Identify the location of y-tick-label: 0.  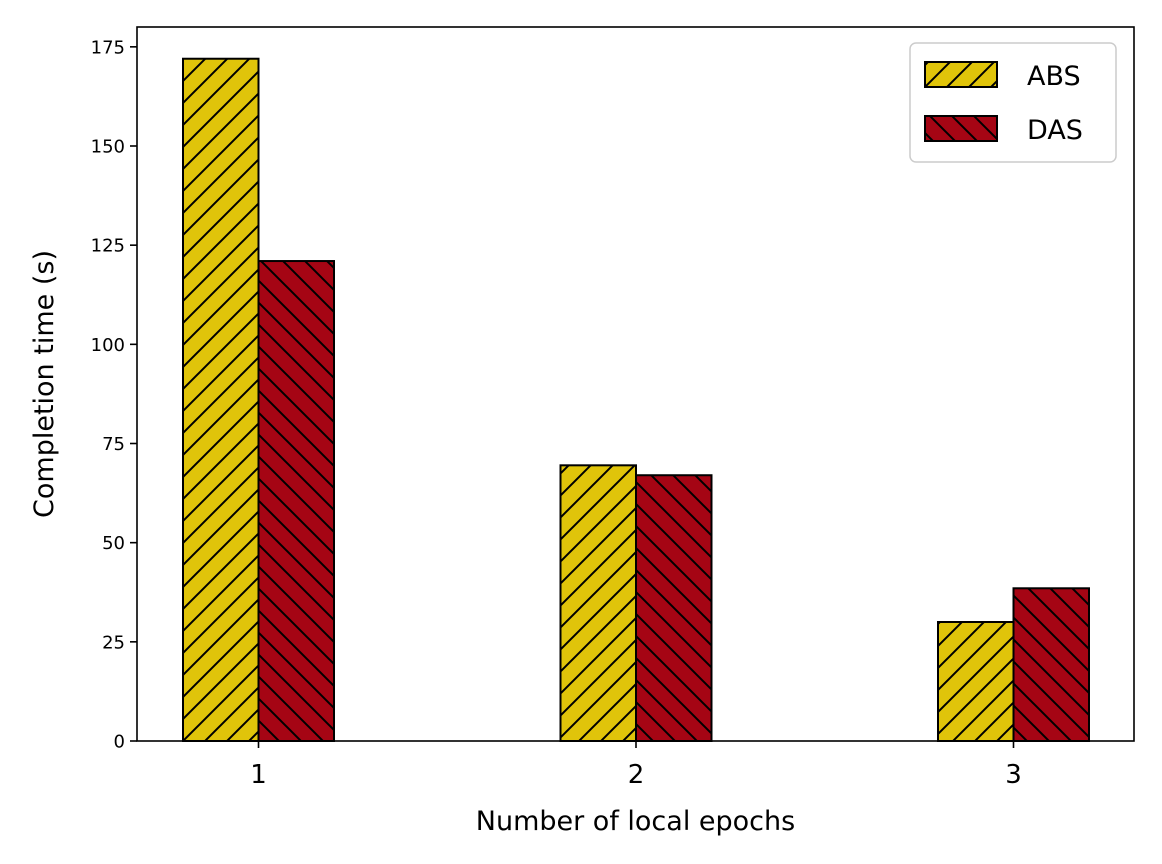
(119, 742).